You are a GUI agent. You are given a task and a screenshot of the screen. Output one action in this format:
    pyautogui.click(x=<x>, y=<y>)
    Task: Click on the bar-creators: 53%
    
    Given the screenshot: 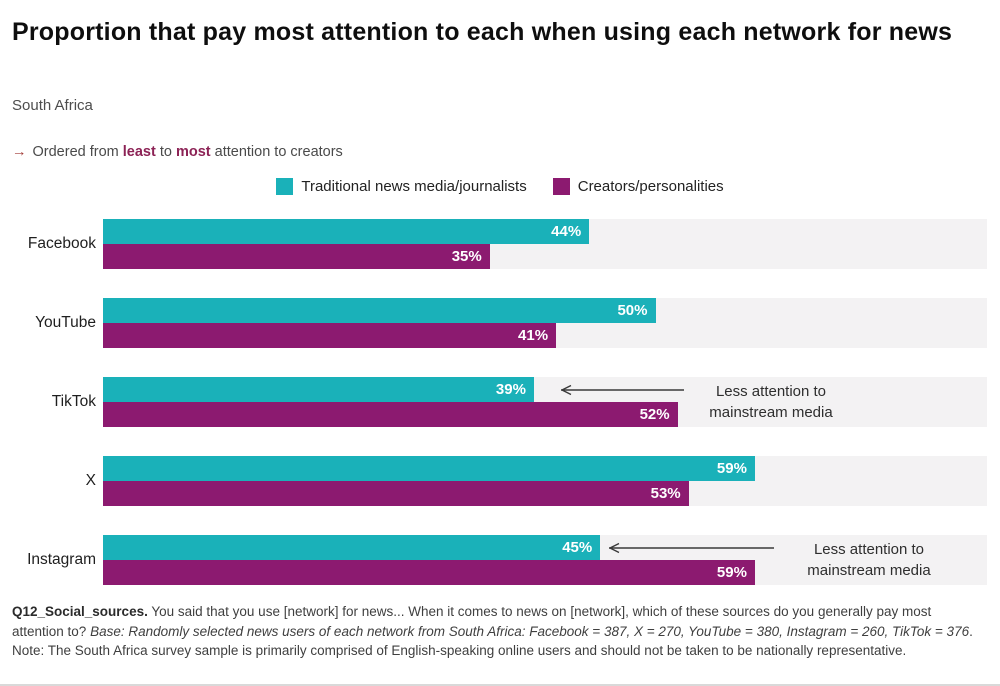 What is the action you would take?
    pyautogui.click(x=396, y=493)
    